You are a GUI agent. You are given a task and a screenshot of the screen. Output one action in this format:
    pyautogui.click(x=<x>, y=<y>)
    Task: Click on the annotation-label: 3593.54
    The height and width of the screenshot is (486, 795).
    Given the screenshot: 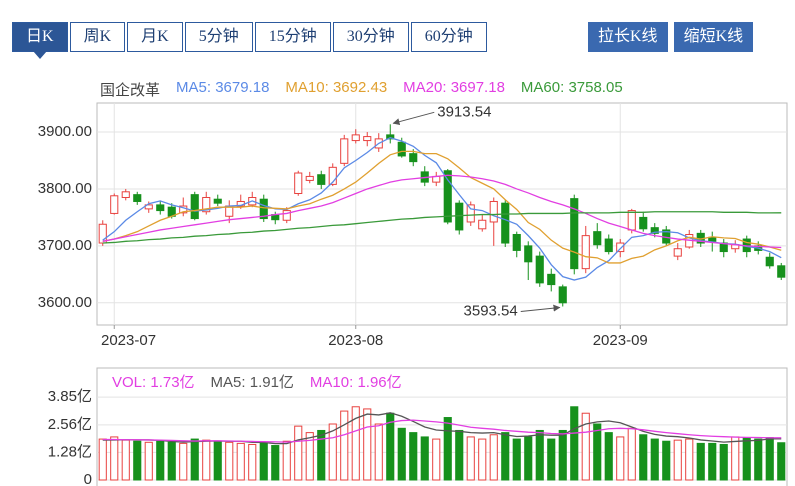 What is the action you would take?
    pyautogui.click(x=491, y=310)
    